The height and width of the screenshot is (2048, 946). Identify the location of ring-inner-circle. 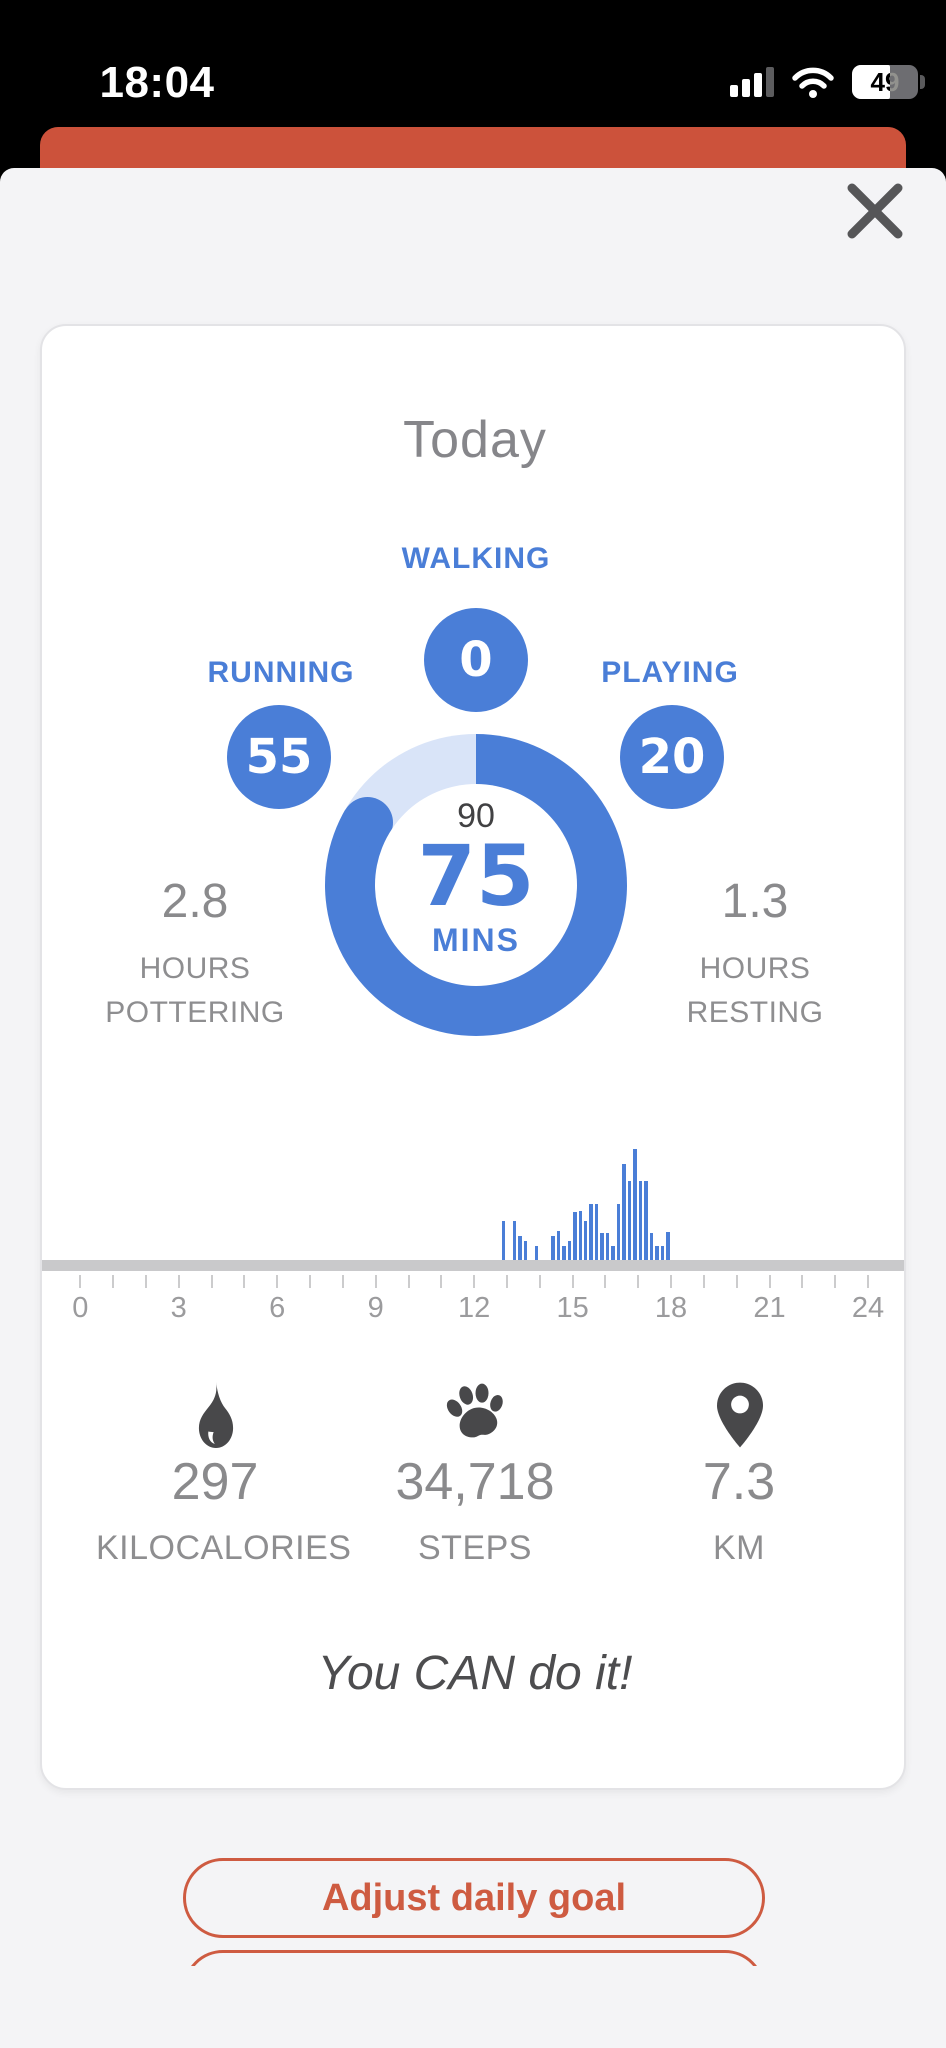
(476, 885).